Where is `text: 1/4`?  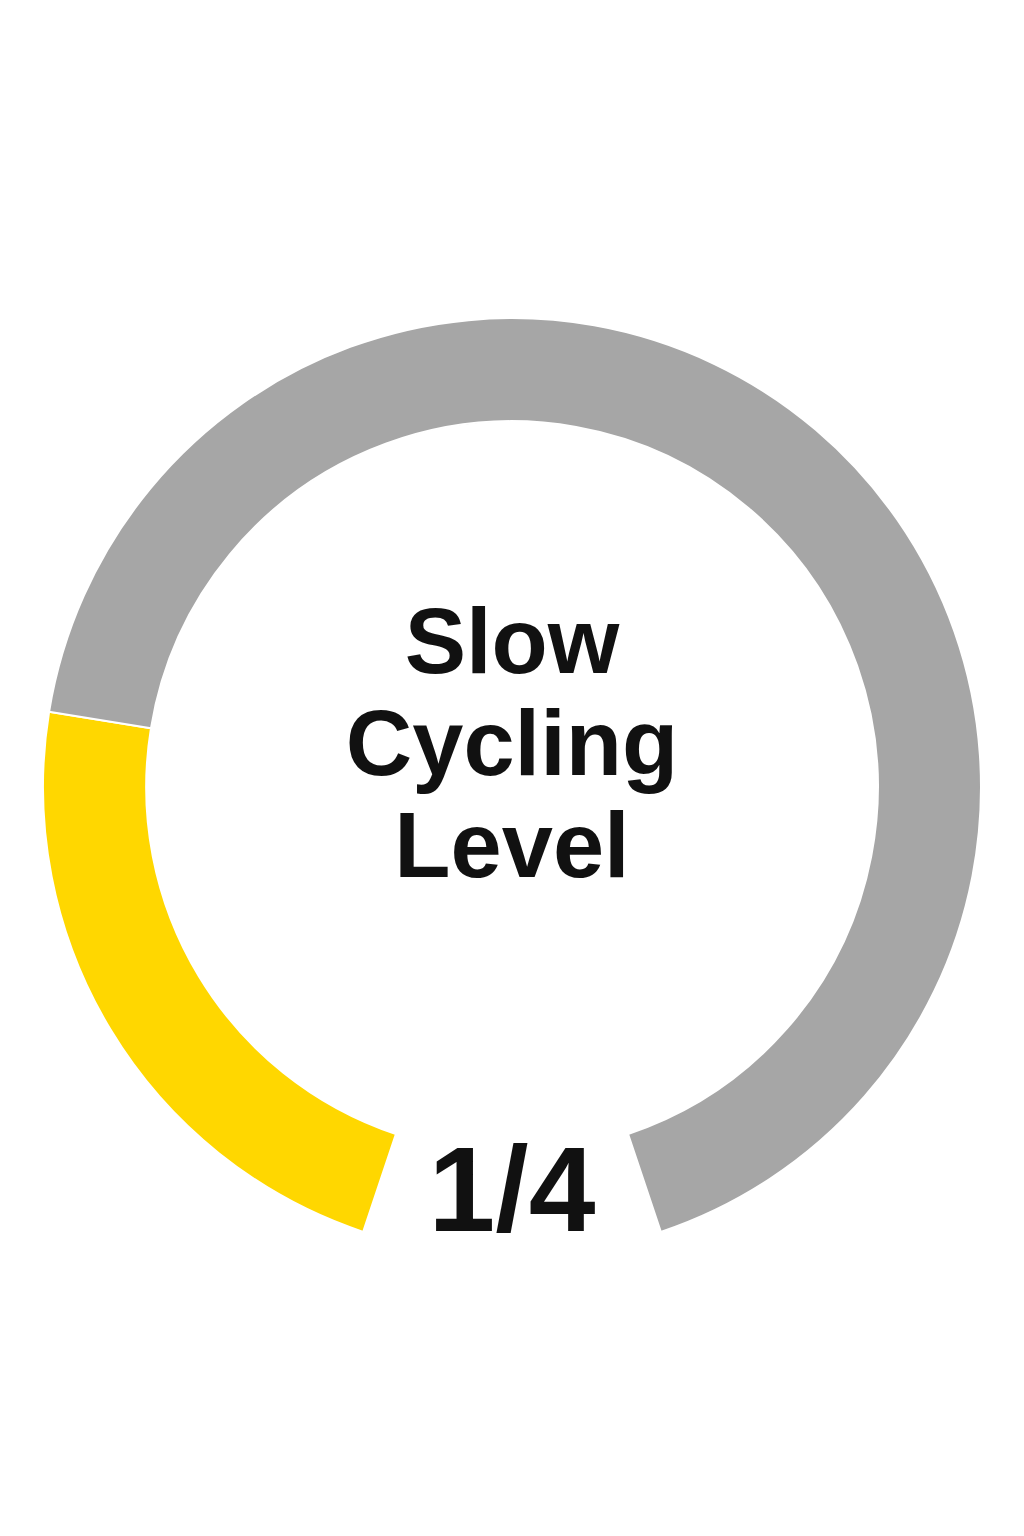
text: 1/4 is located at coordinates (512, 1189).